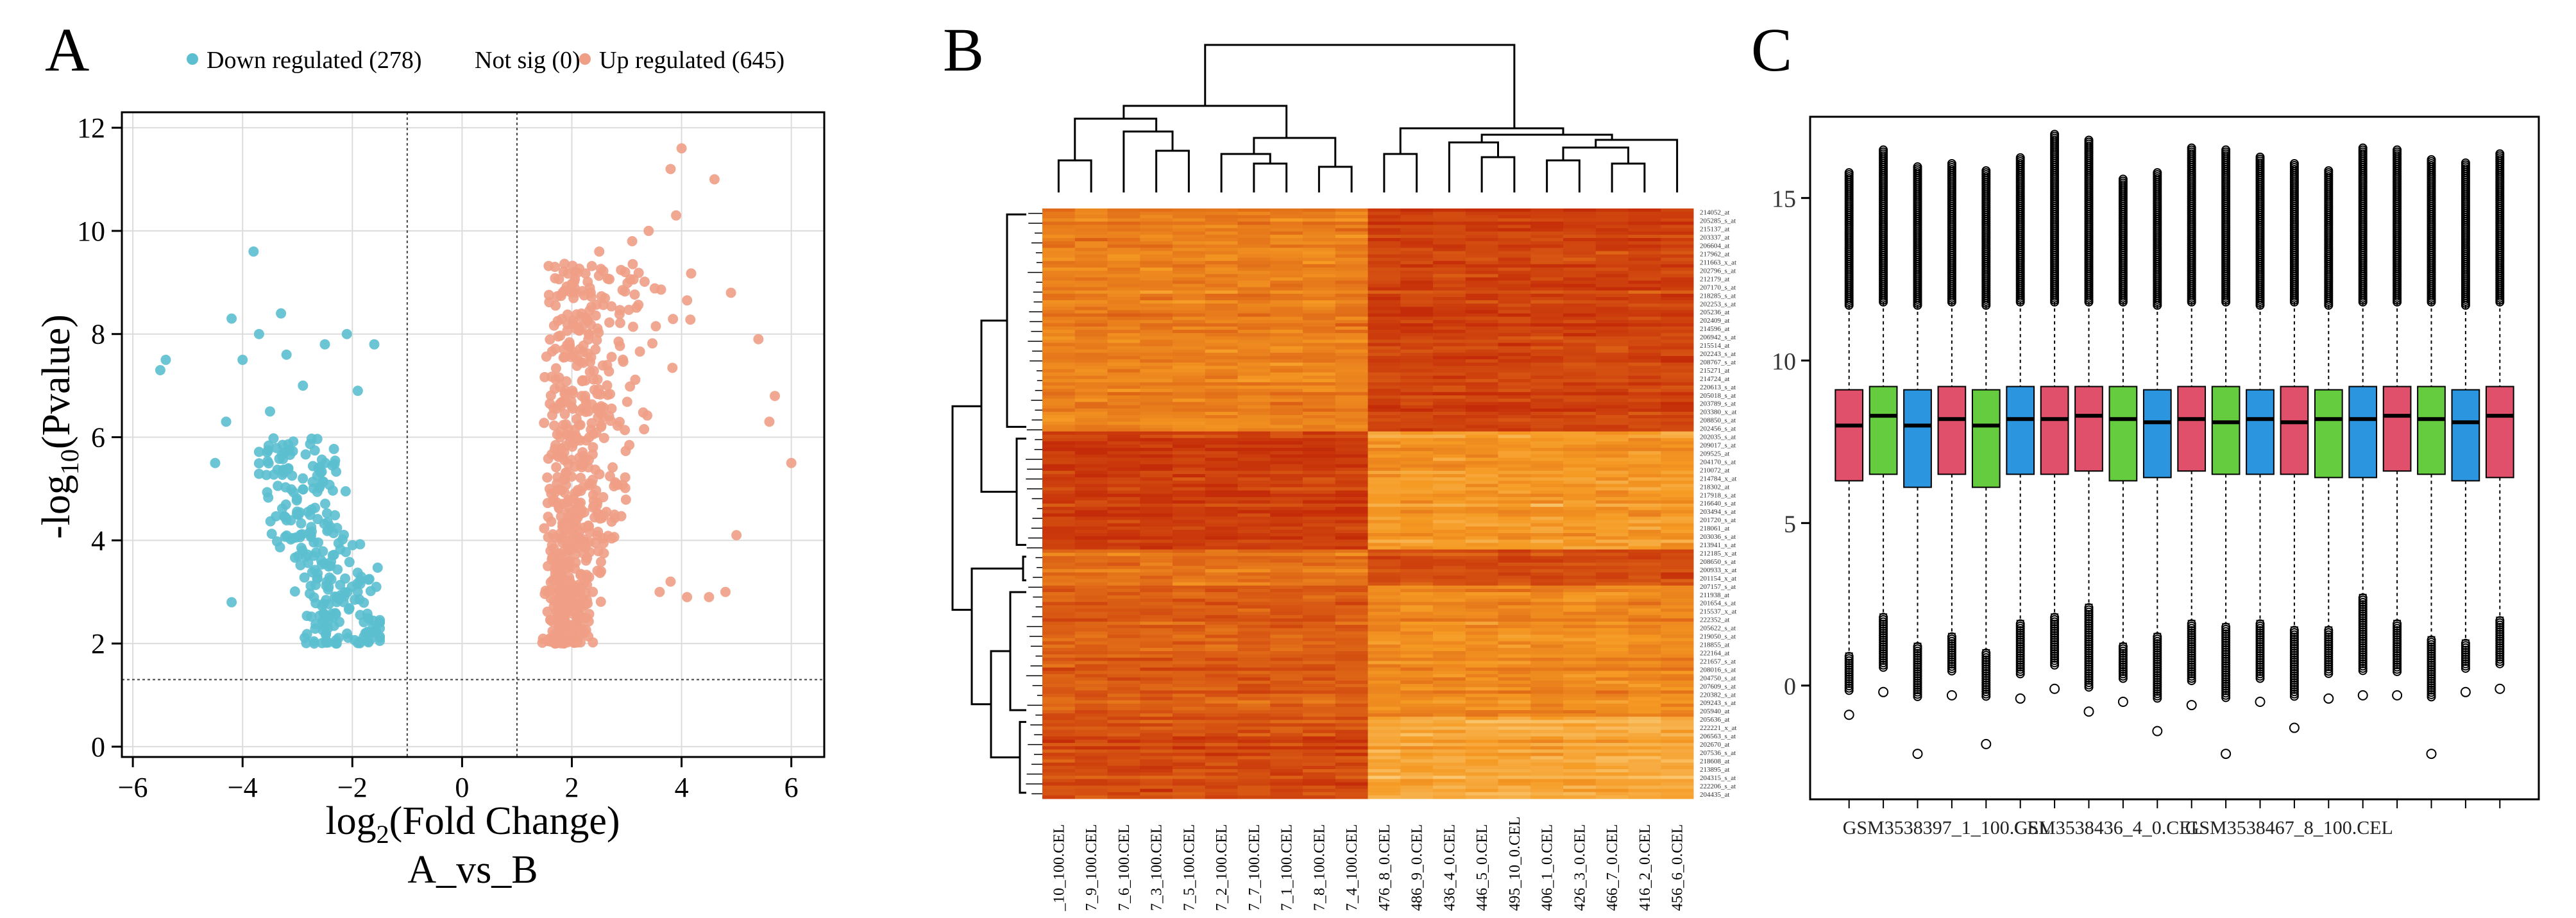 The width and height of the screenshot is (2576, 918). I want to click on dendrogram-branch, so click(1116, 138).